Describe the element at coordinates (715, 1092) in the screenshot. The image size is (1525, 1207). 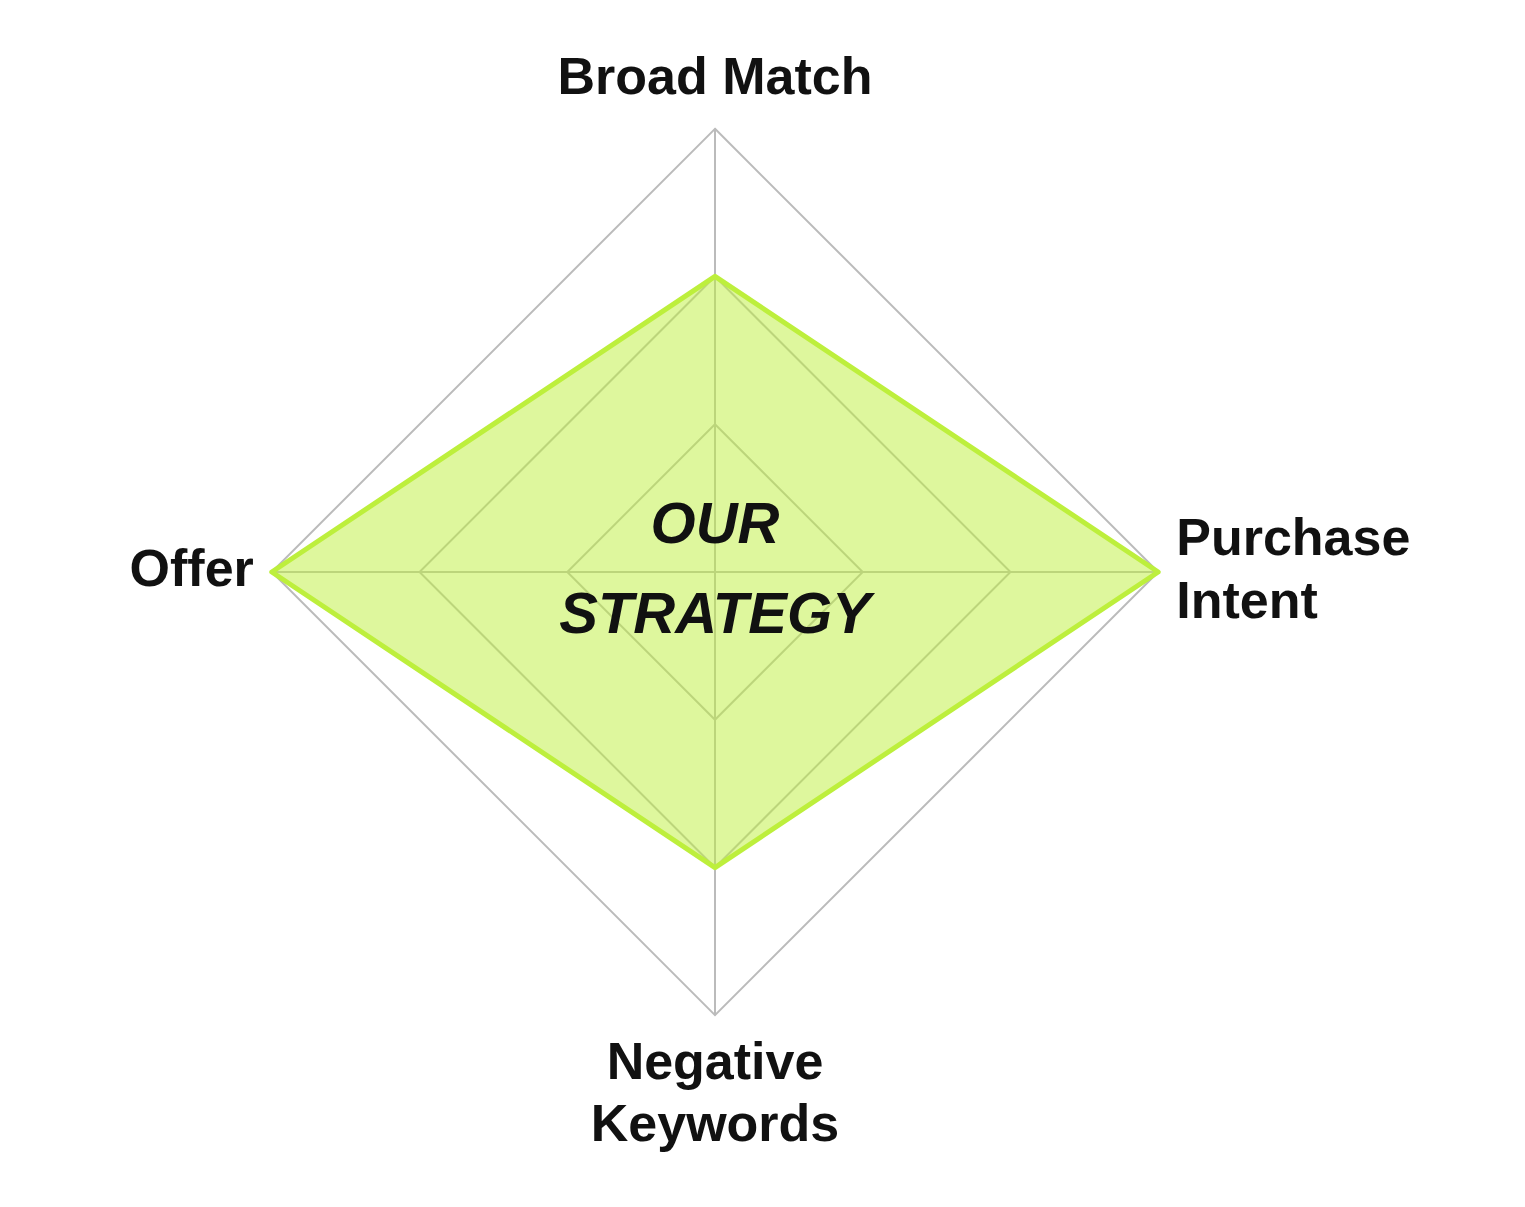
I see `spoke-label: Negative Keywords` at that location.